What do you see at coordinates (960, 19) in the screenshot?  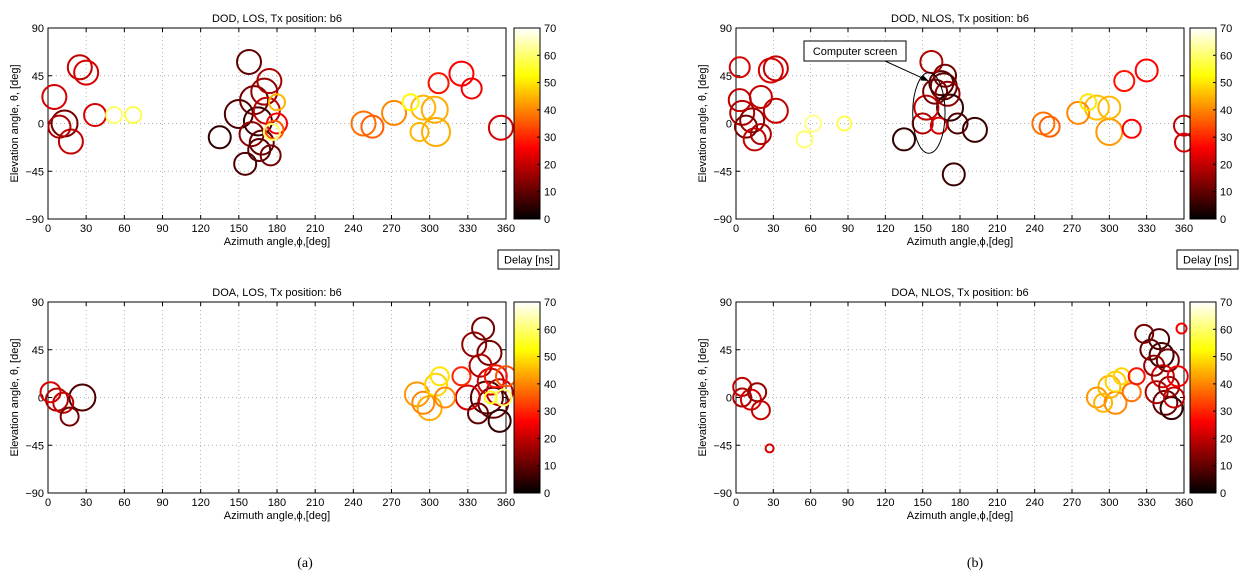 I see `chart-title: DOD, NLOS, Tx position: b6` at bounding box center [960, 19].